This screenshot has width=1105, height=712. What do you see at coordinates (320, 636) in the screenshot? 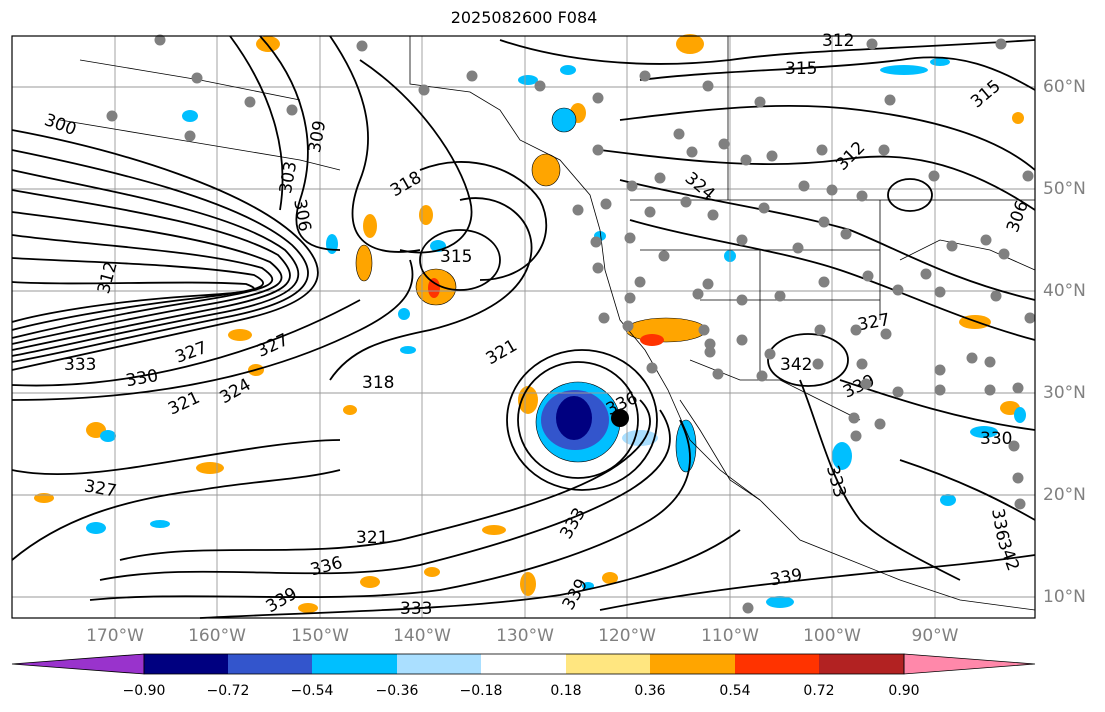
I see `lon-label: 150°W` at bounding box center [320, 636].